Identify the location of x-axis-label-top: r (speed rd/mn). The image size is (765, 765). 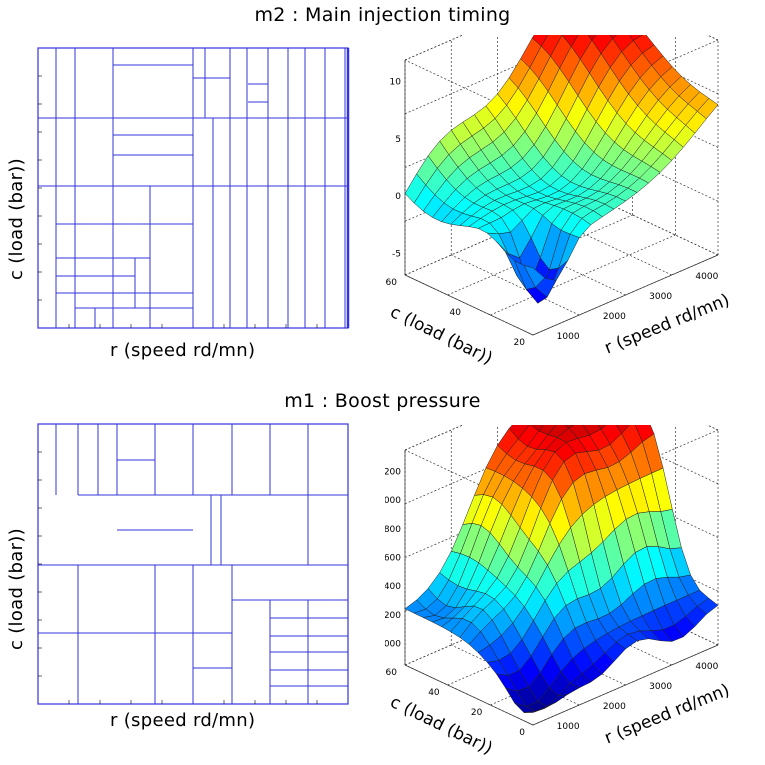
(183, 350).